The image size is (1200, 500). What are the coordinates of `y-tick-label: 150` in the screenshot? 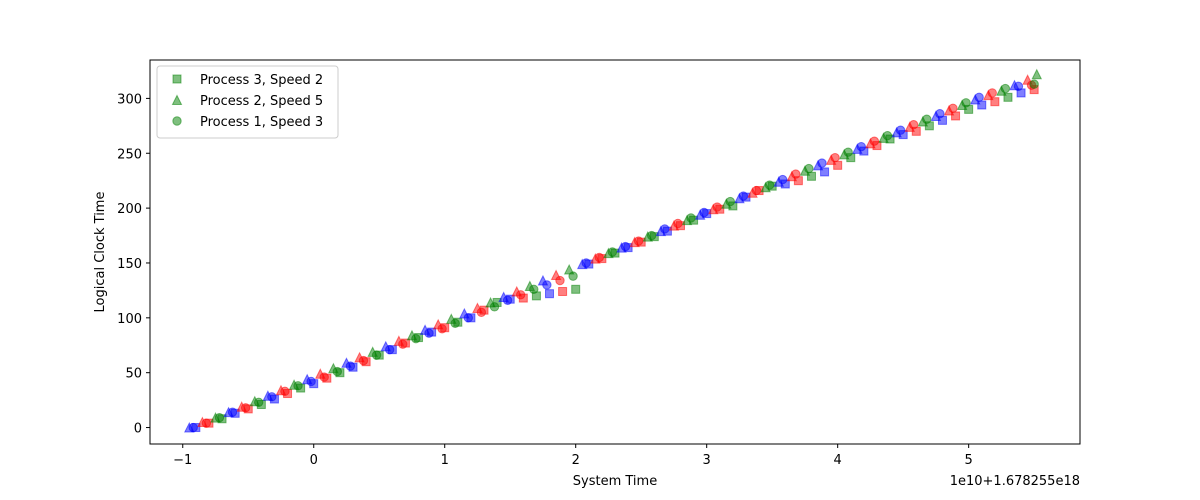 It's located at (129, 264).